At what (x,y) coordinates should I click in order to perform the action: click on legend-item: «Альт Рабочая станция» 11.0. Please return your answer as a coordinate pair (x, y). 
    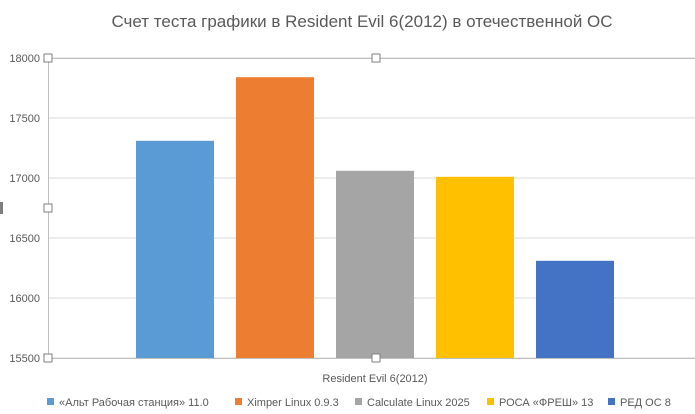
    Looking at the image, I should click on (128, 403).